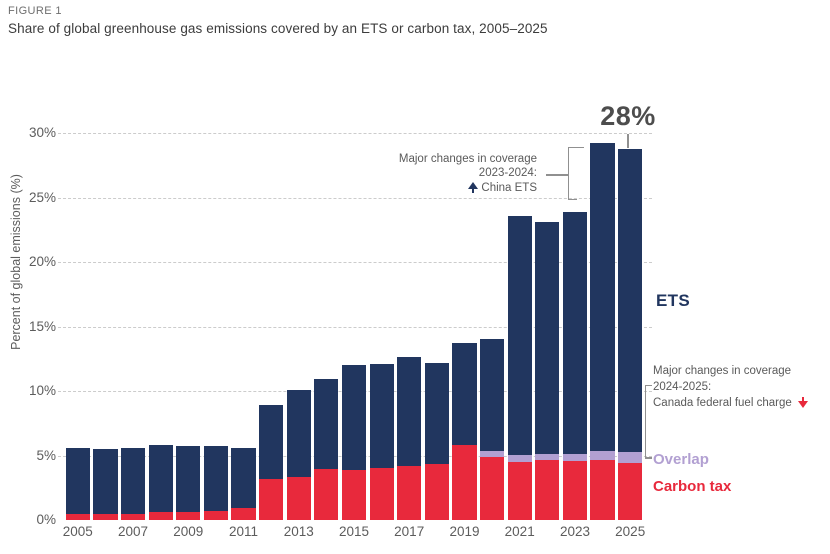  What do you see at coordinates (105, 482) in the screenshot?
I see `bar-segment-ets-2006` at bounding box center [105, 482].